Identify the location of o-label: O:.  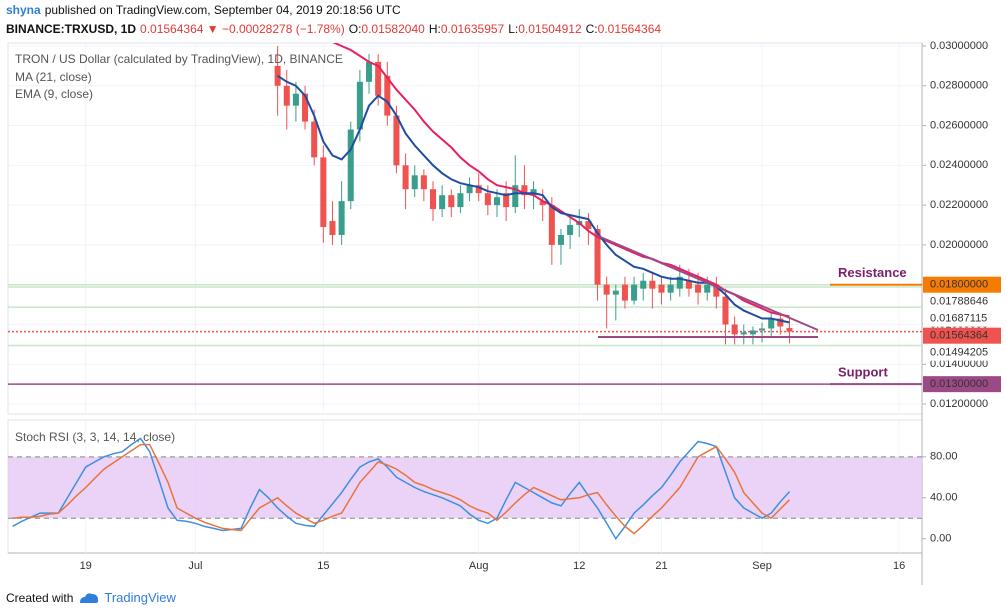
(355, 29).